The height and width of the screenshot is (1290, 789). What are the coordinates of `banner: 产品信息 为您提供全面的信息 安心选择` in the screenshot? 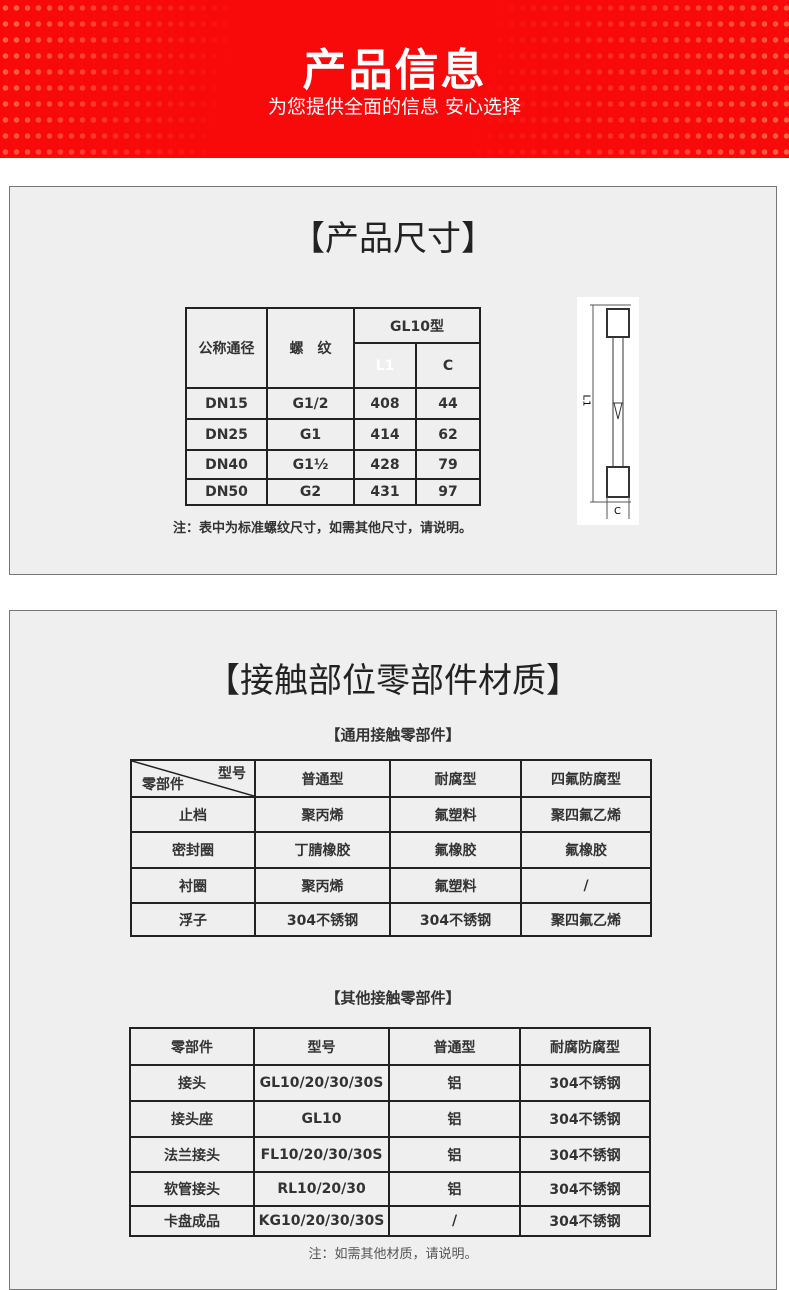 It's located at (394, 79).